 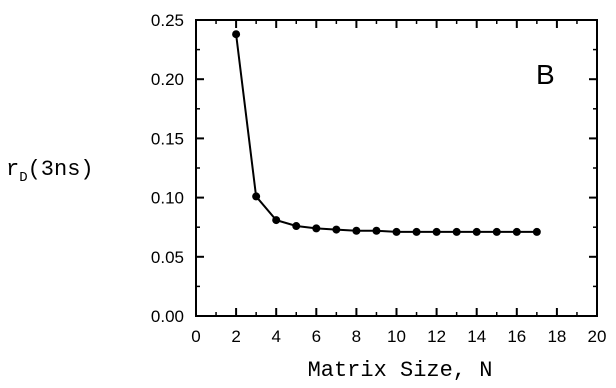 What do you see at coordinates (436, 336) in the screenshot?
I see `x-tick-label: 12` at bounding box center [436, 336].